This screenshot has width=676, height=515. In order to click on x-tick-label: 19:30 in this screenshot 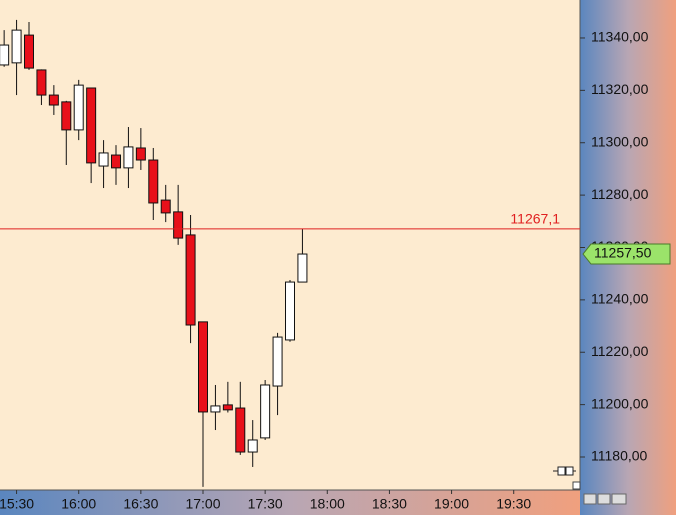, I will do `click(513, 504)`.